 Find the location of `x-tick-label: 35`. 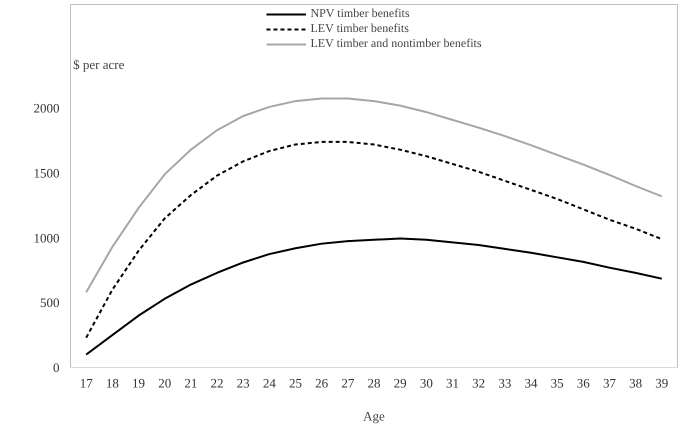

x-tick-label: 35 is located at coordinates (557, 383).